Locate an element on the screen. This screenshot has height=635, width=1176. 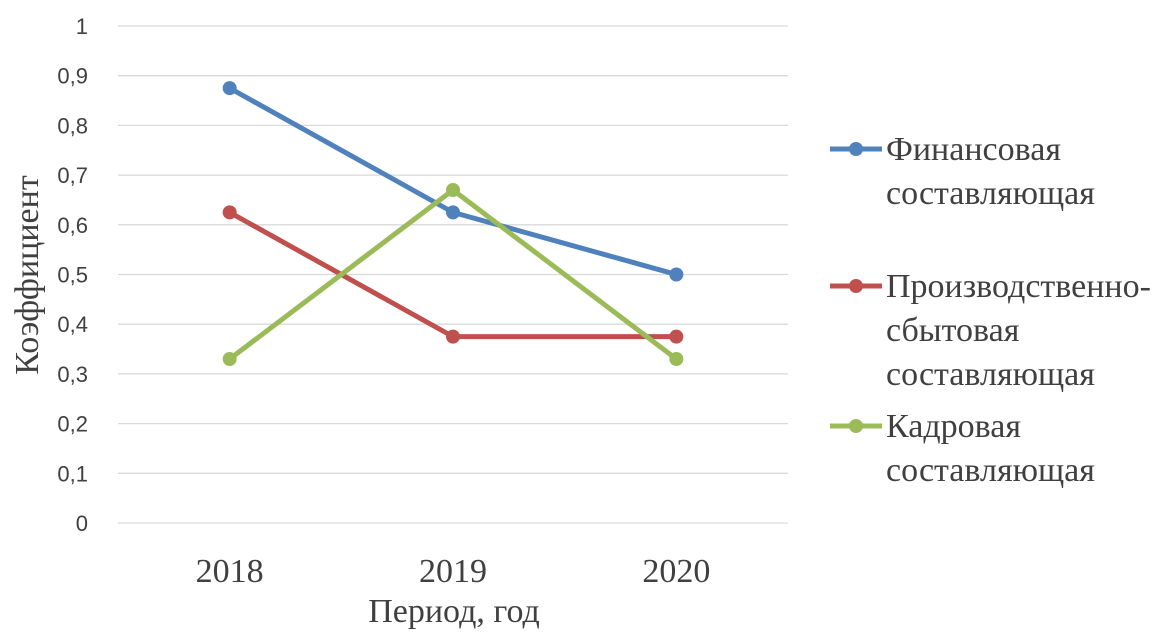
y-tick-label: 0,9 is located at coordinates (72, 76).